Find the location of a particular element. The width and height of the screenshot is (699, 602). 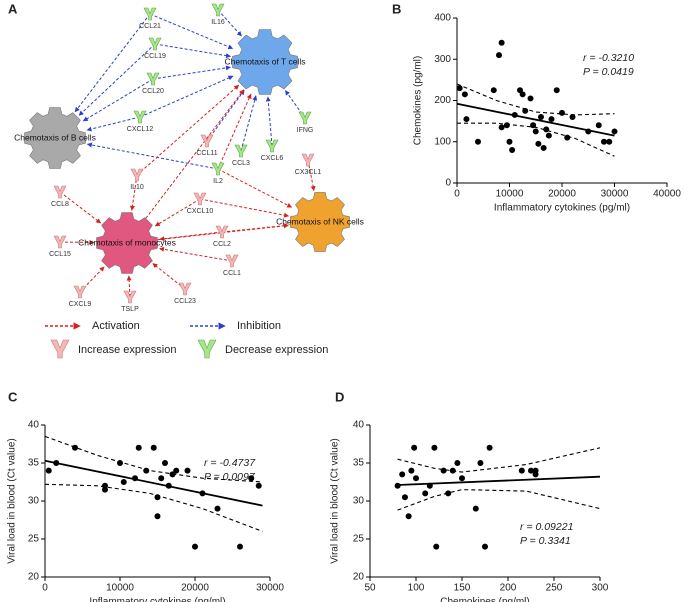

hub-label: Chemotaxis of NK cells is located at coordinates (320, 221).